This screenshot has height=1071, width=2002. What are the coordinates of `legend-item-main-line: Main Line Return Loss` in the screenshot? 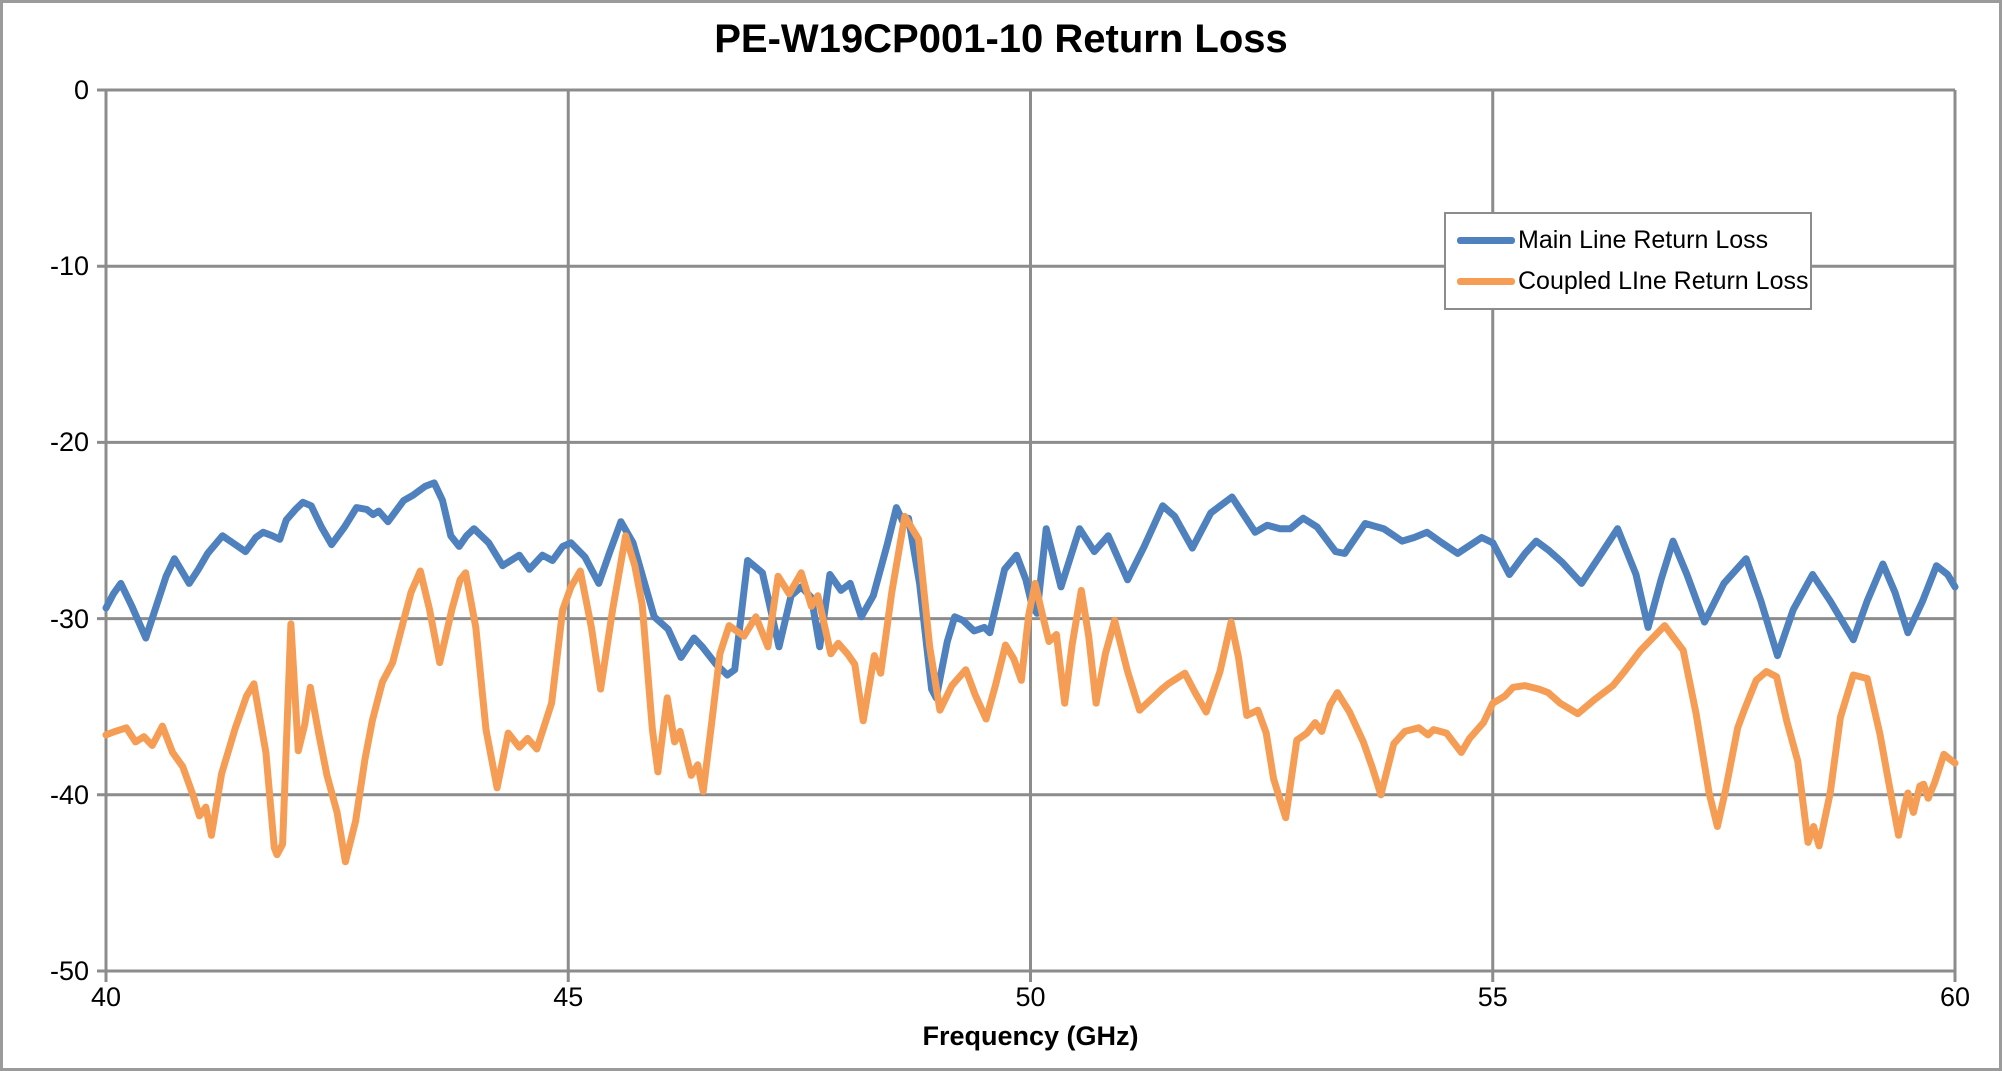 It's located at (1628, 240).